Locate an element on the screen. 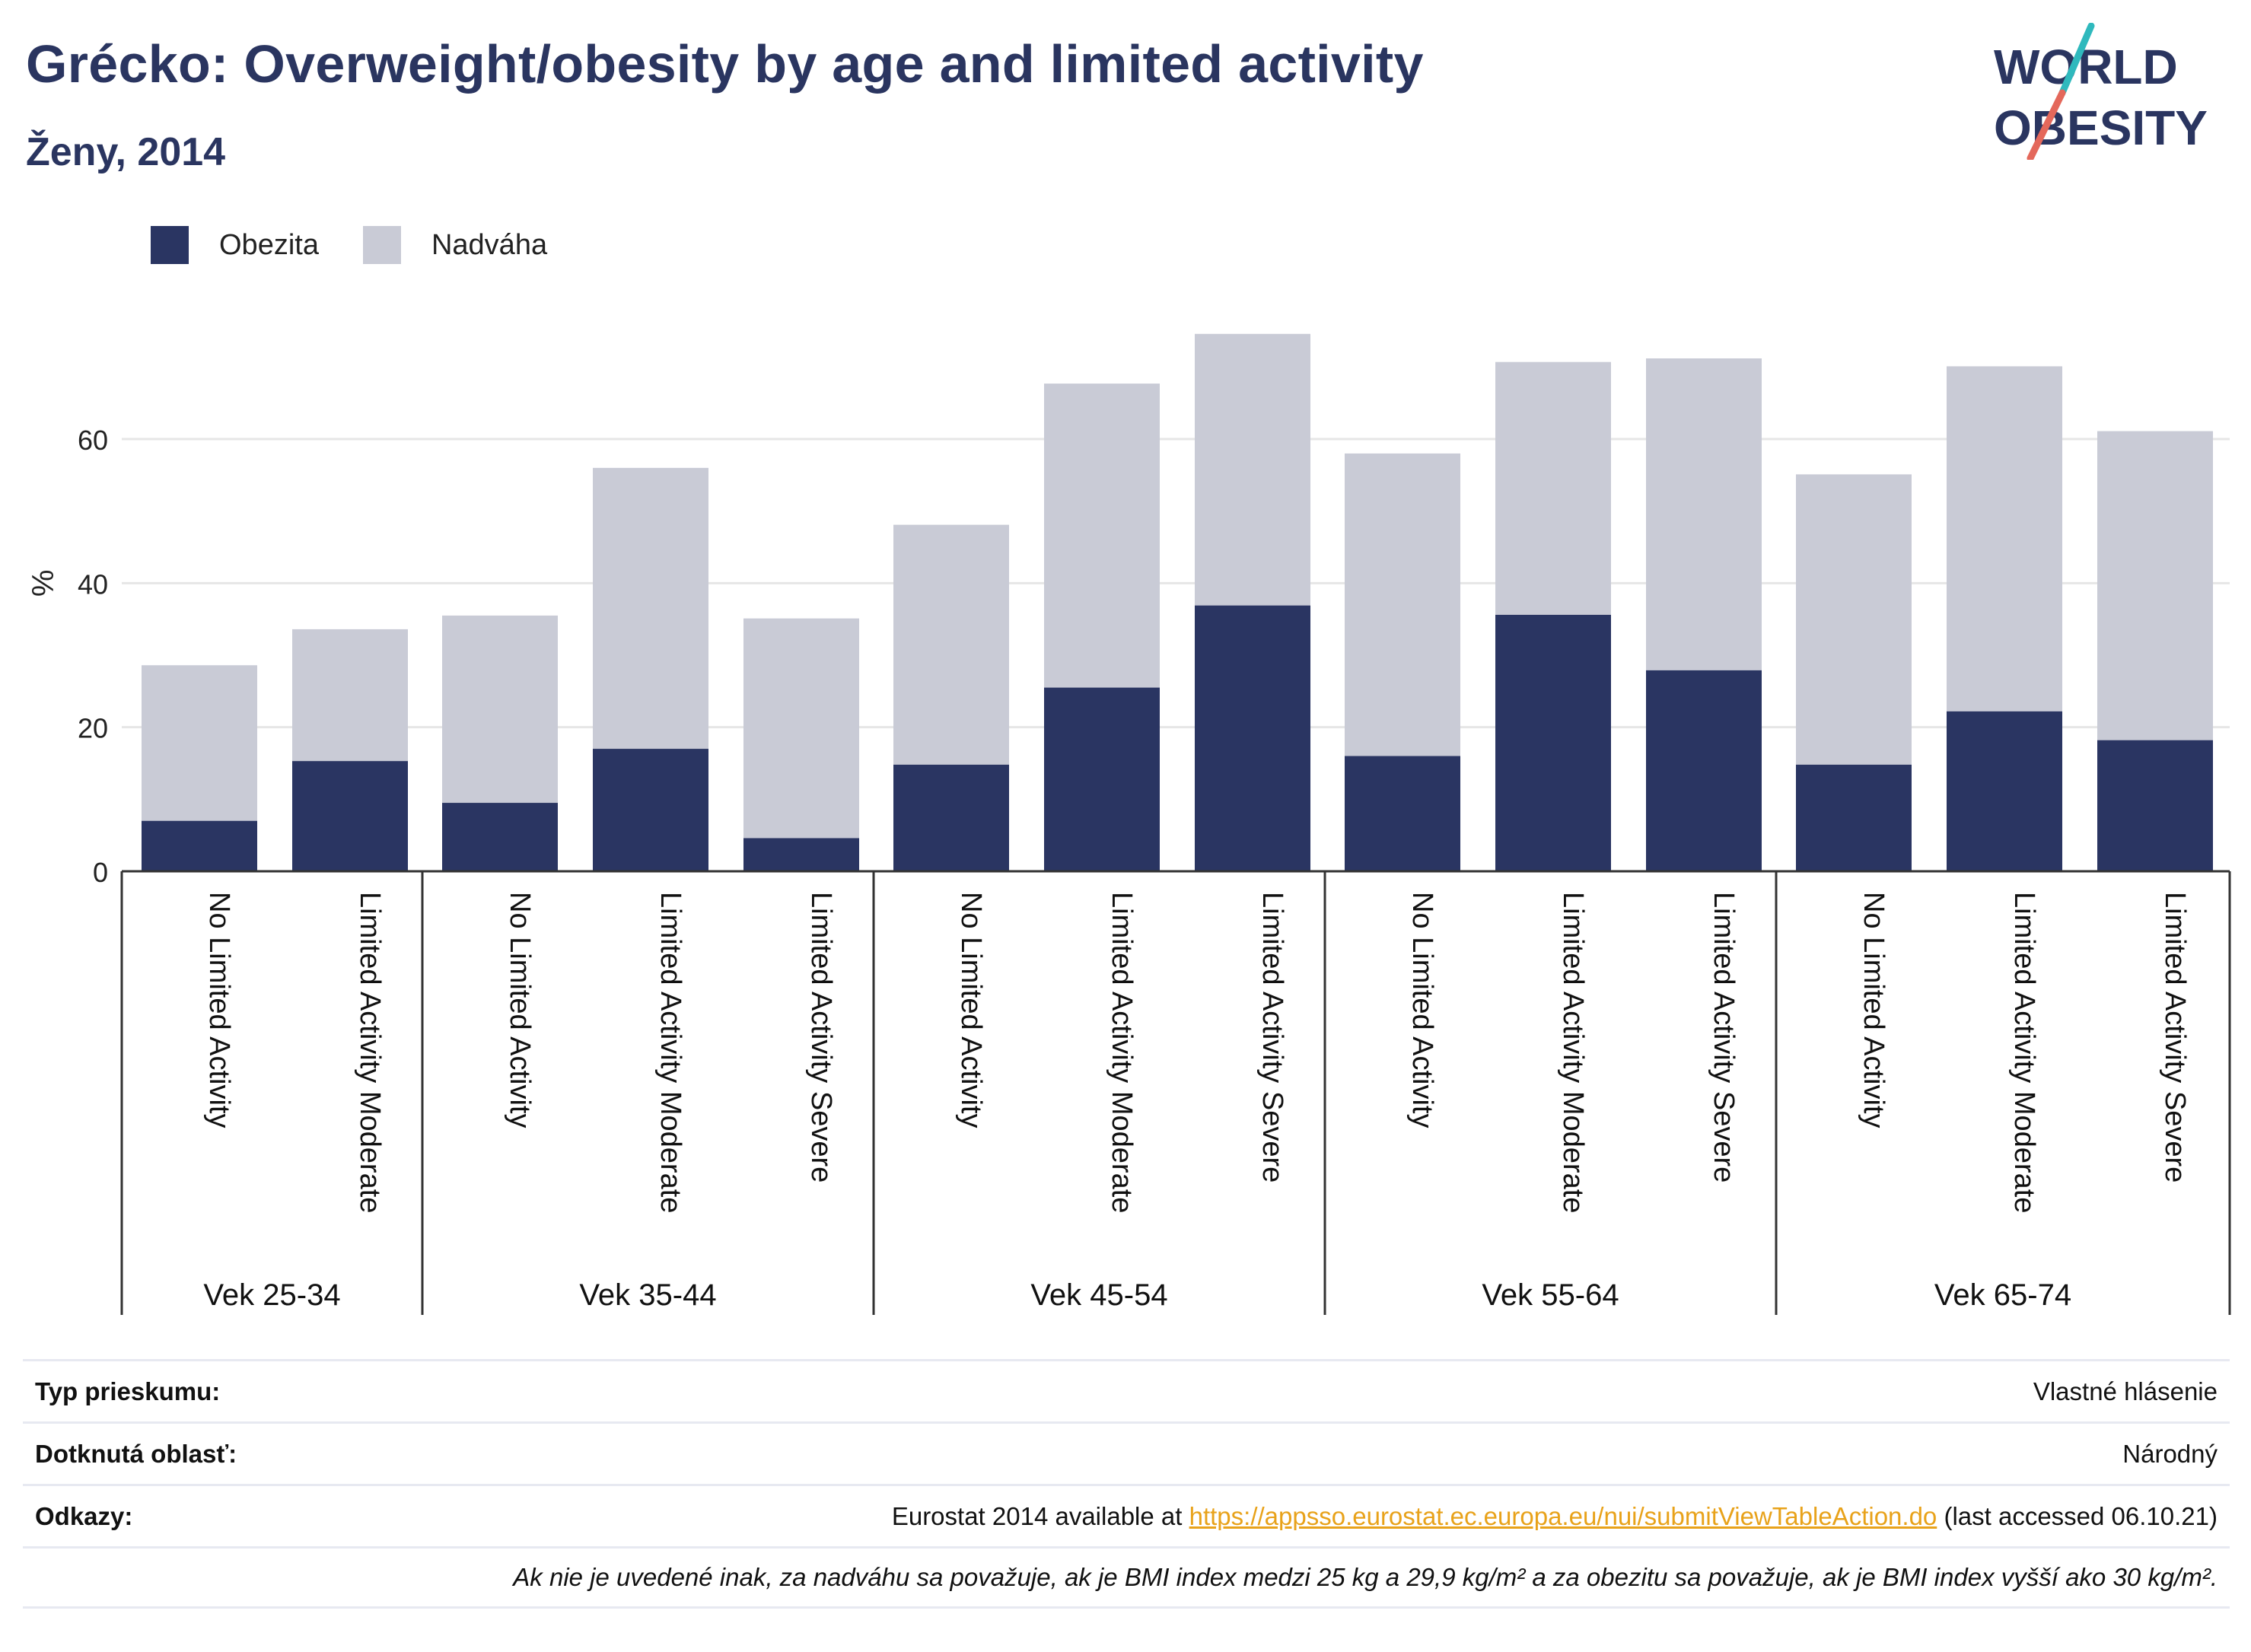  survey-type-label: Typ prieskumu: is located at coordinates (128, 1391).